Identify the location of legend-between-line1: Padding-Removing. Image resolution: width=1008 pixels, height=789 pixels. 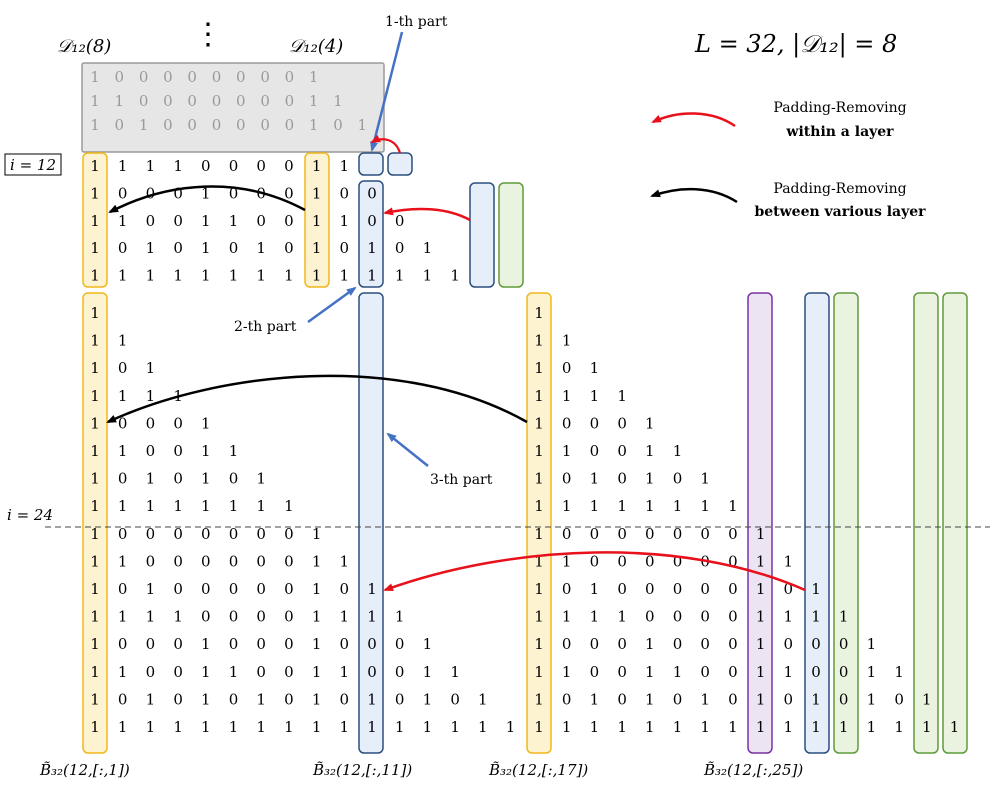
(839, 189).